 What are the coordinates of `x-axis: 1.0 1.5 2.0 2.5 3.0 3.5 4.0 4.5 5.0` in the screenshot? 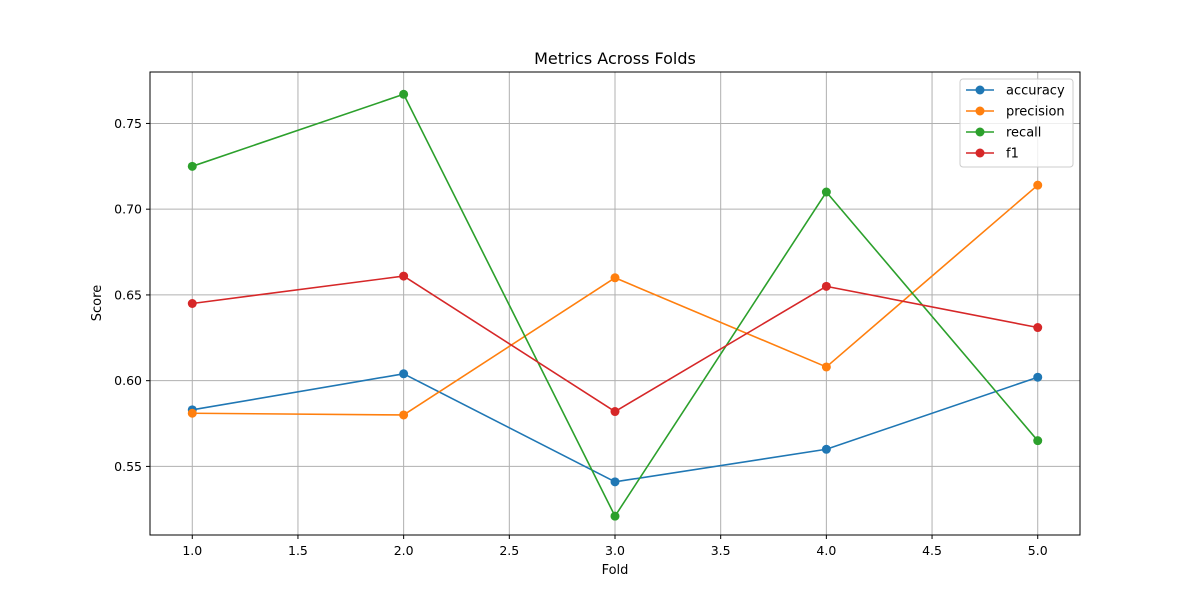 It's located at (615, 546).